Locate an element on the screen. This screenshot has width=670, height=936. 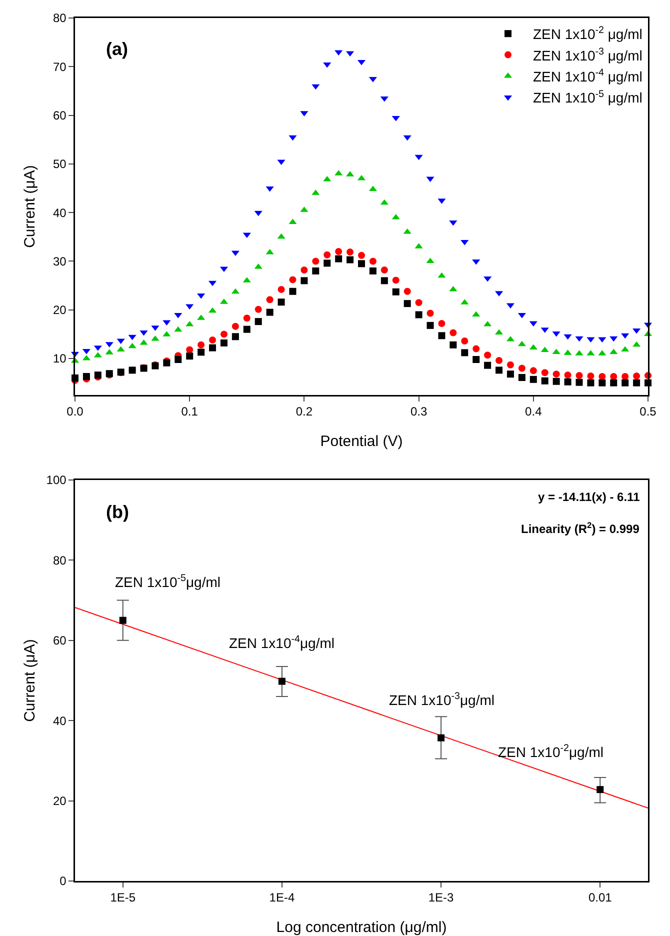
y-tick-label: 20 is located at coordinates (59, 801).